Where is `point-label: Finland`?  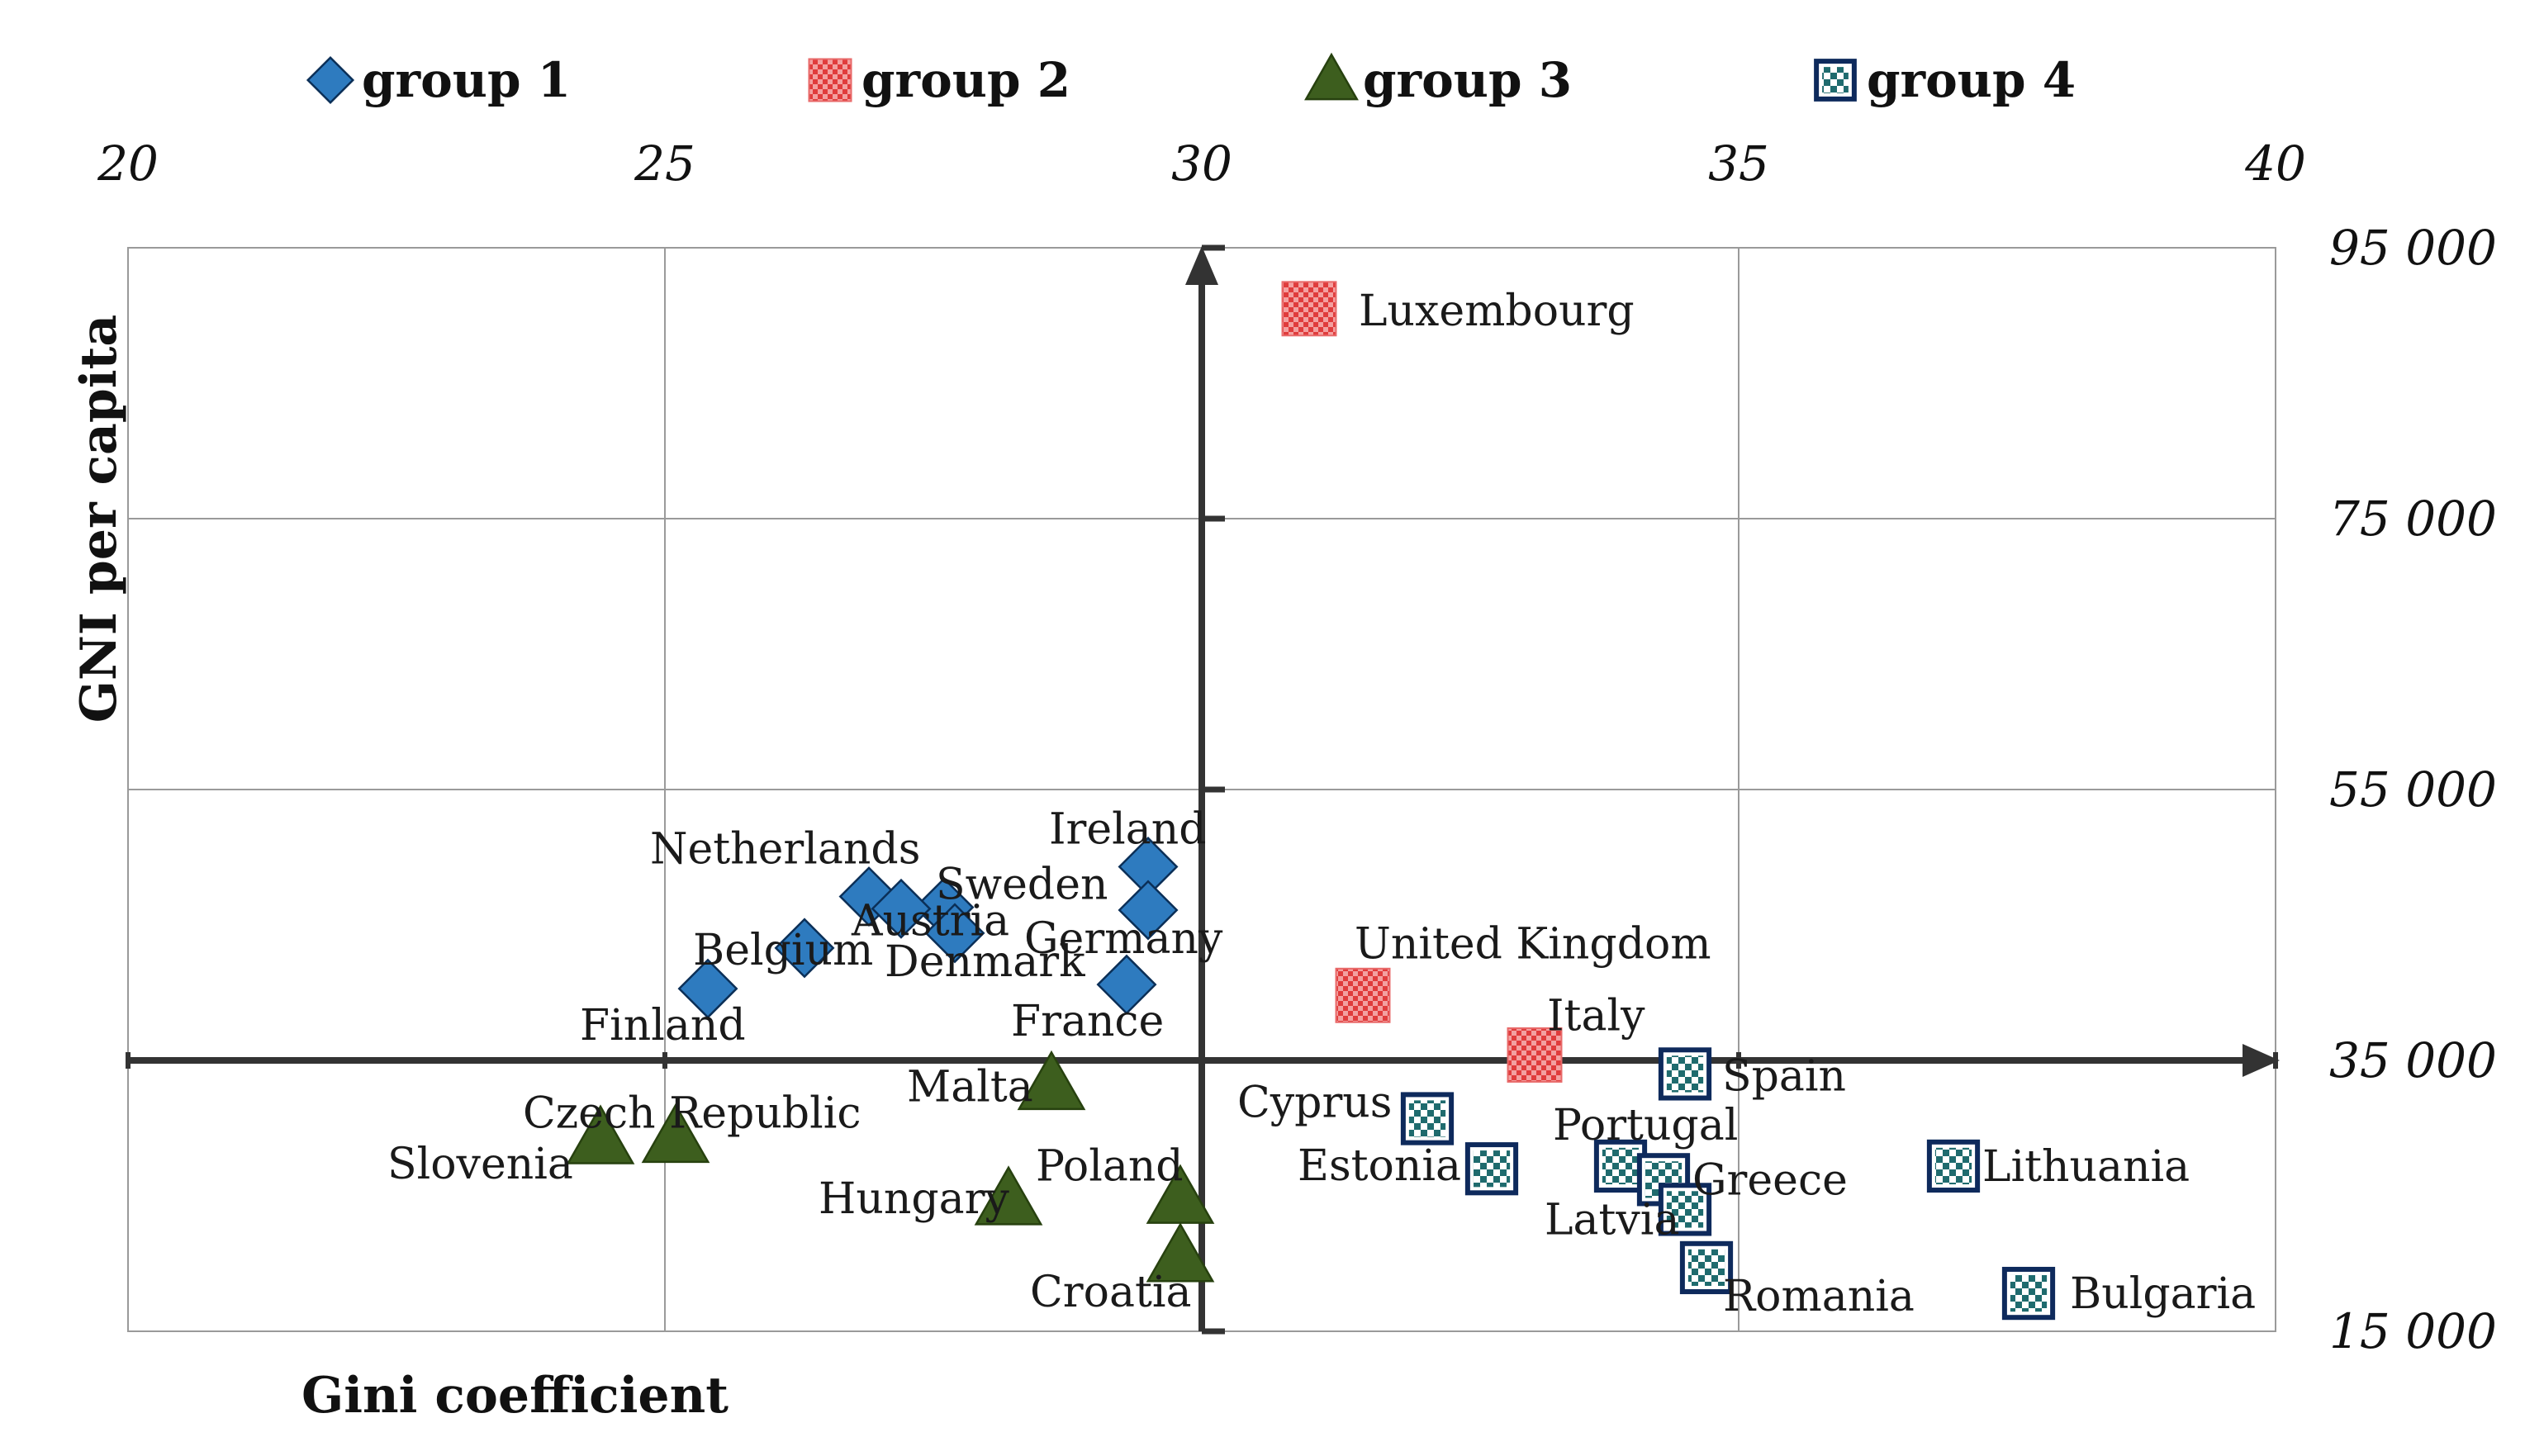
point-label: Finland is located at coordinates (663, 1026).